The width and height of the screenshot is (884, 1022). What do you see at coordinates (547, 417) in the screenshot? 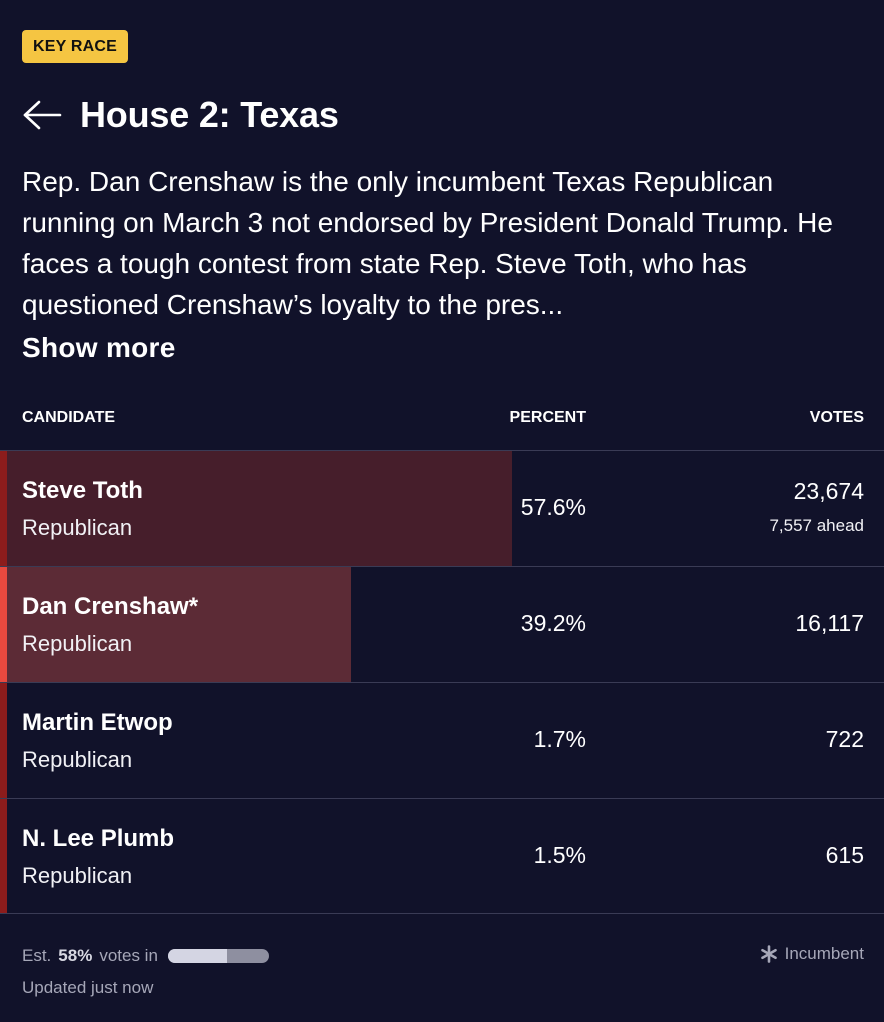
I see `header-percent: PERCENT` at bounding box center [547, 417].